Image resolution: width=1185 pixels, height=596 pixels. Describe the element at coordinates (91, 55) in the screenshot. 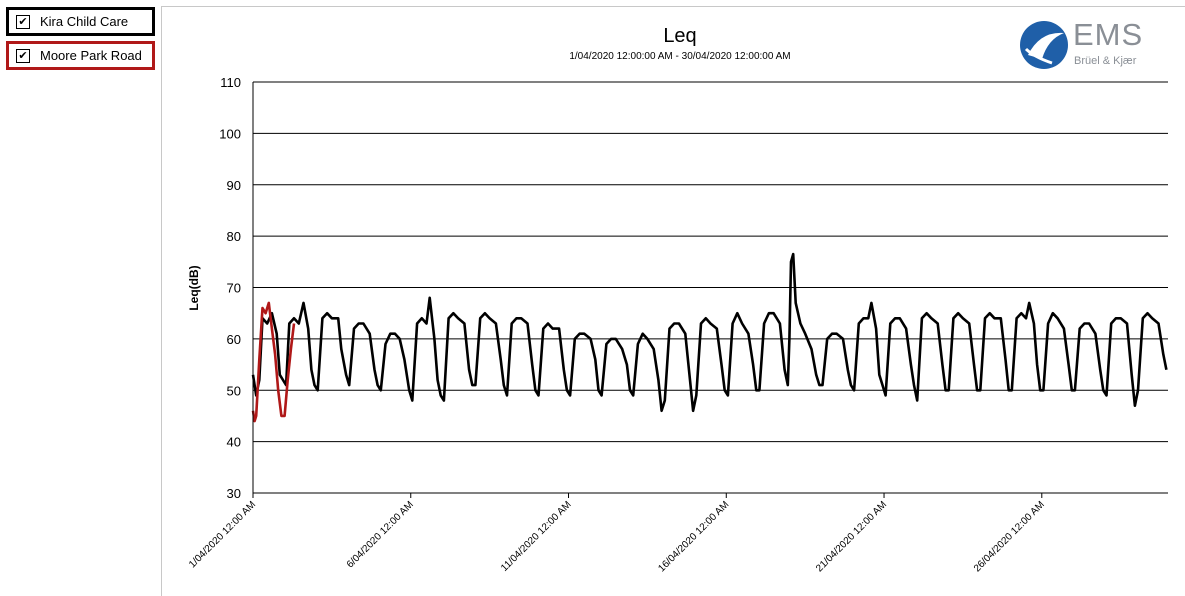

I see `legend-label: Moore Park Road` at that location.